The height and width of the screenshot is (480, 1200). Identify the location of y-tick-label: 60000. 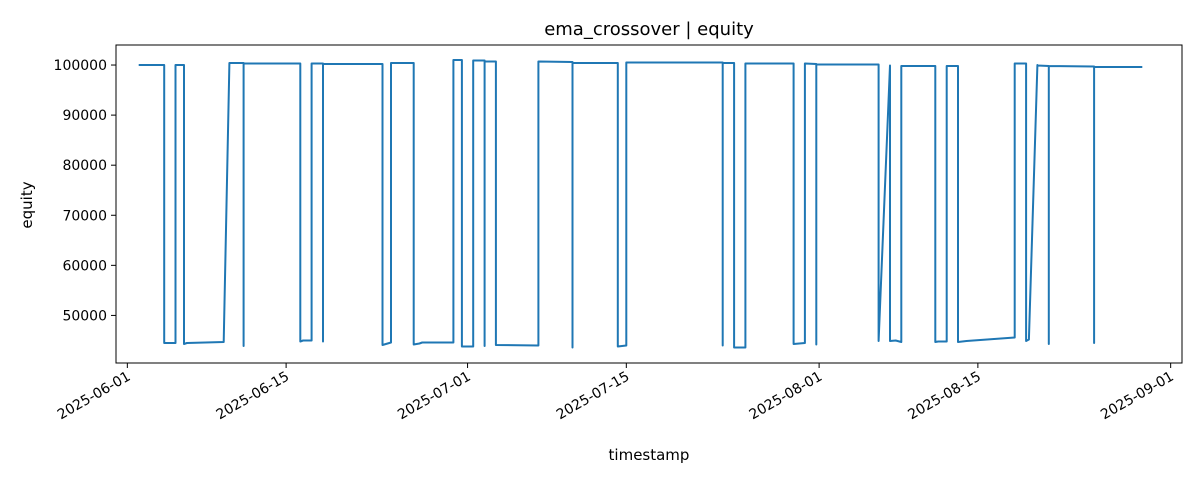
(84, 266).